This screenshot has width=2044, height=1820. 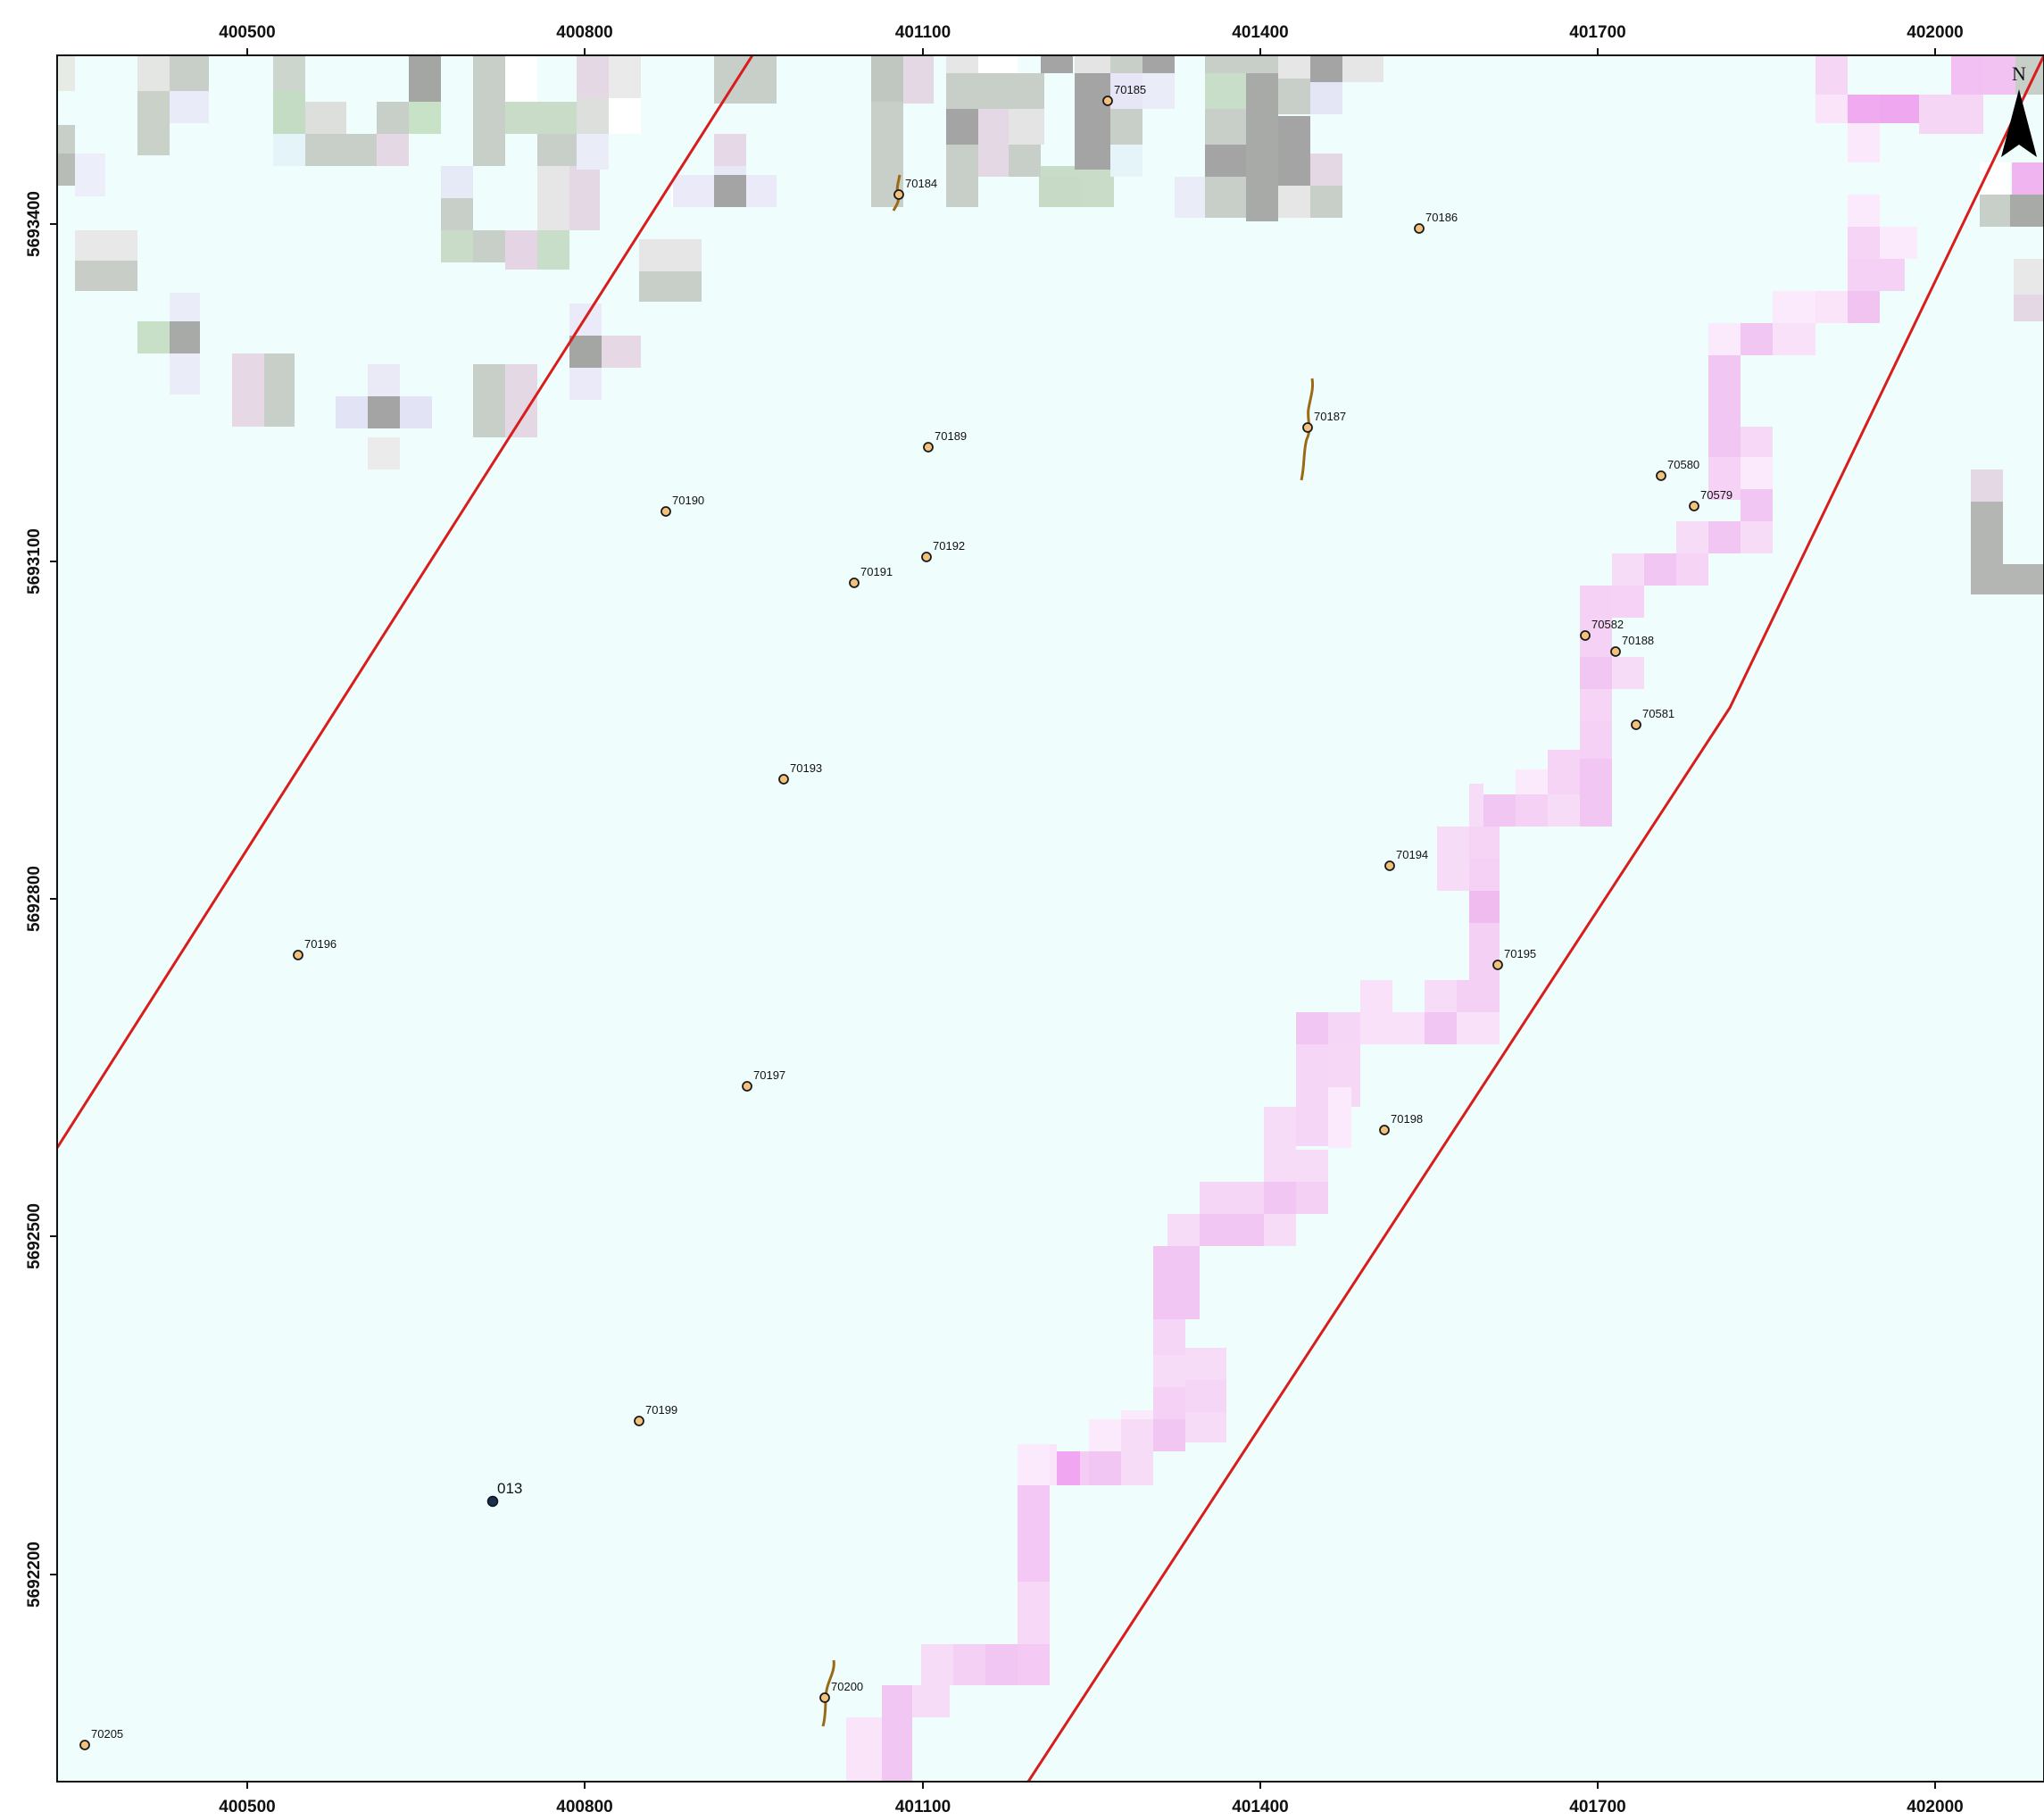 I want to click on point-label: 70579, so click(x=1716, y=495).